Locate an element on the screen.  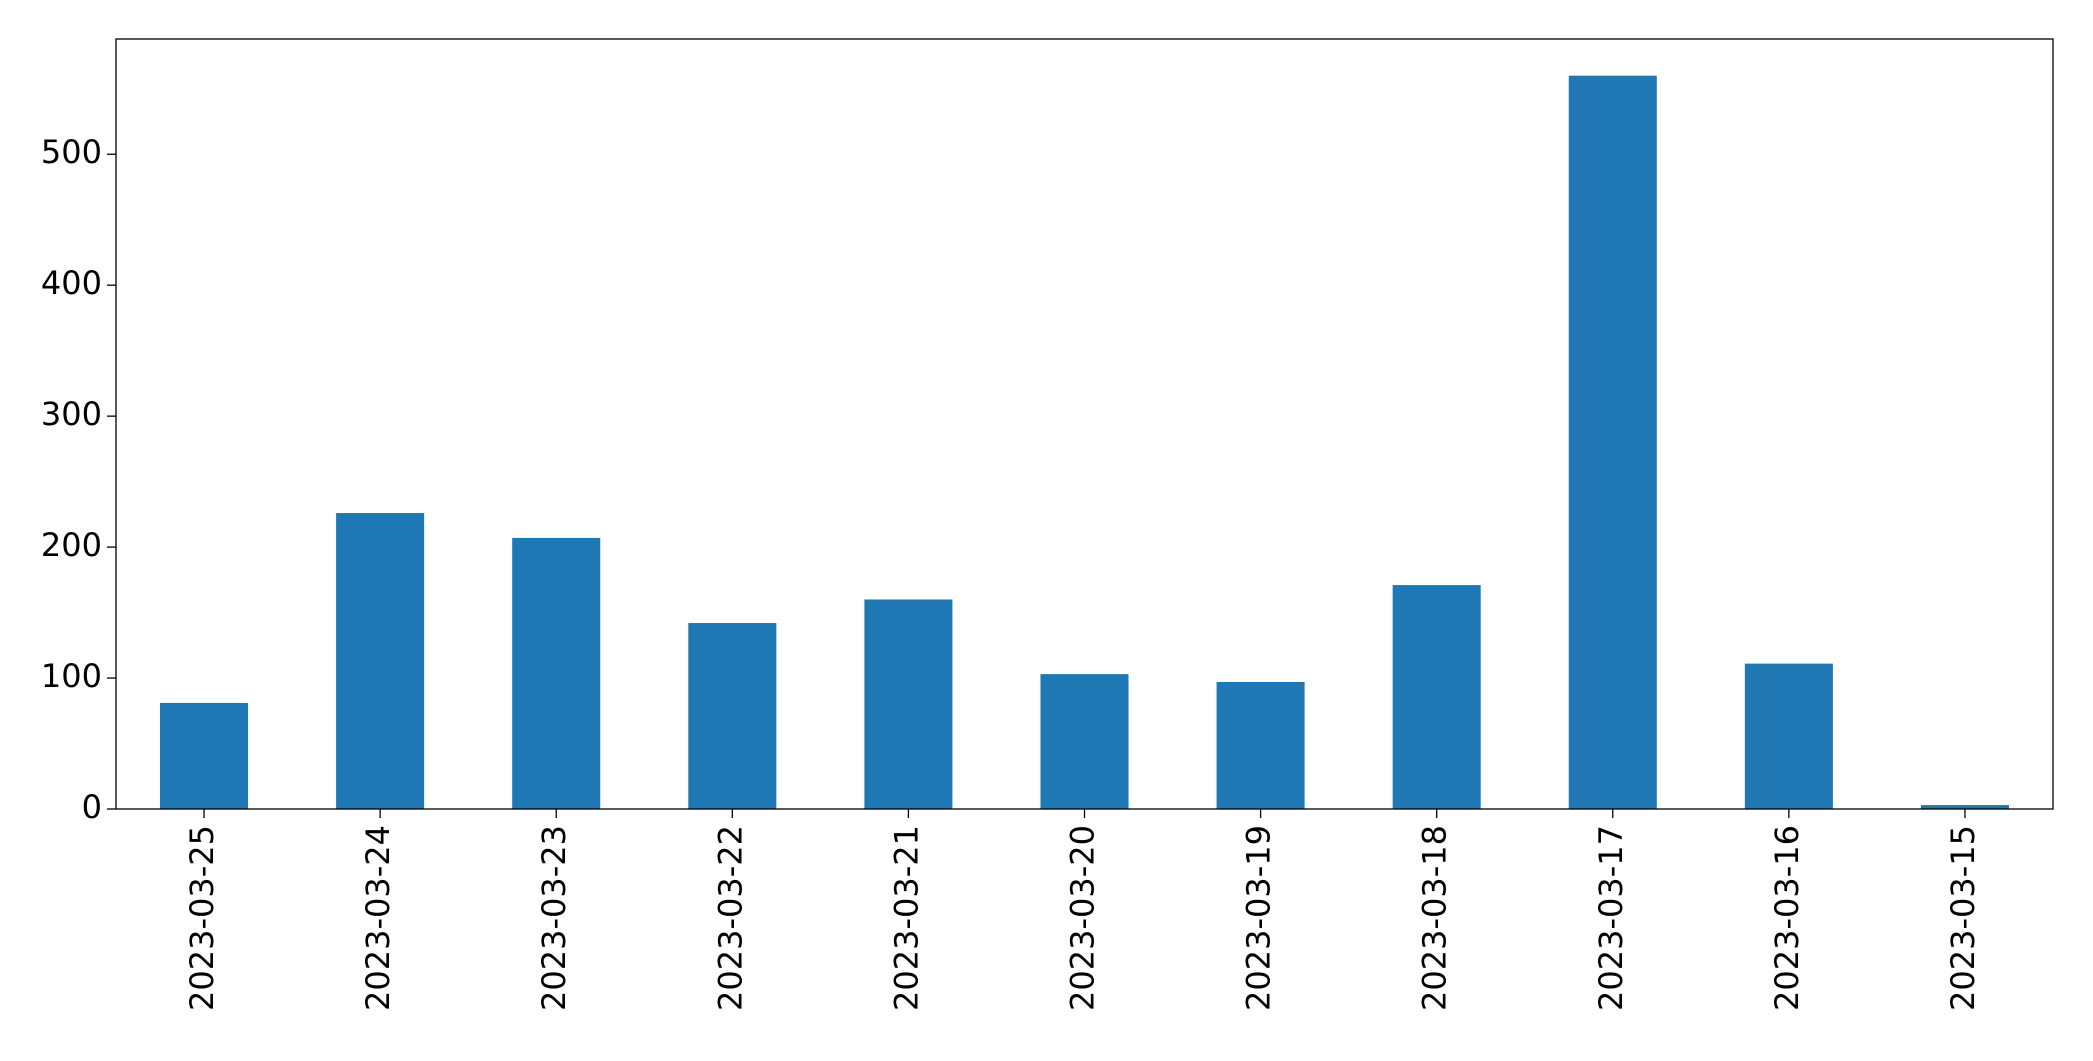
x-tick-label: 2023-03-24 is located at coordinates (378, 918).